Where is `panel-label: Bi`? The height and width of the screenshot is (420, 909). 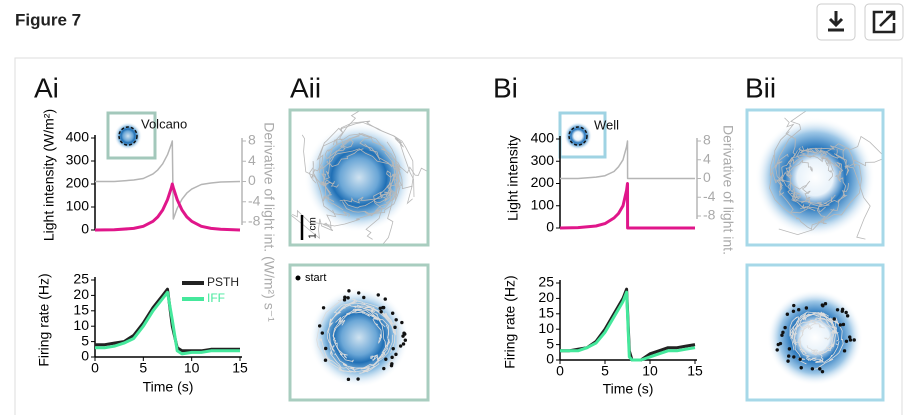
panel-label: Bi is located at coordinates (505, 87).